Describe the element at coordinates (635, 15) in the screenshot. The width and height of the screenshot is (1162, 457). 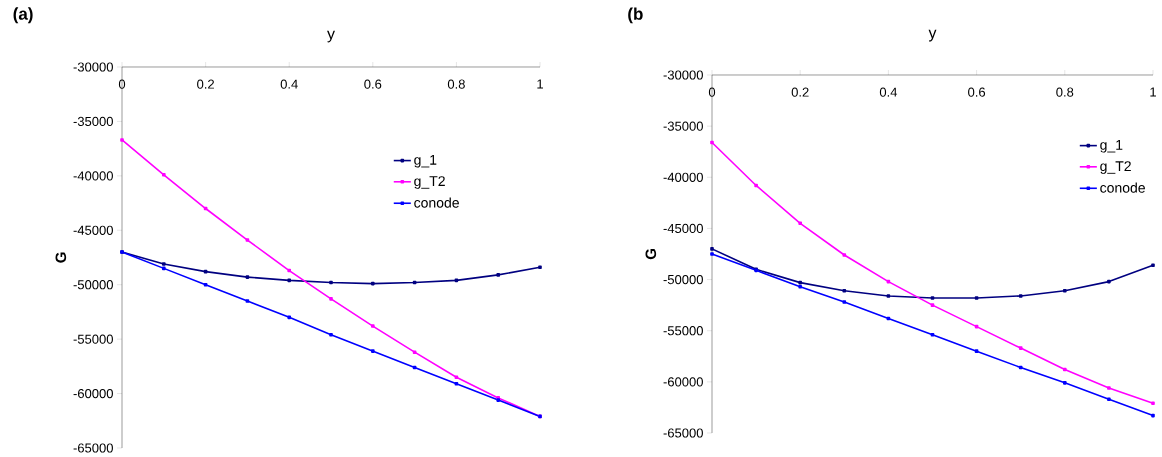
I see `chart-title: (b` at that location.